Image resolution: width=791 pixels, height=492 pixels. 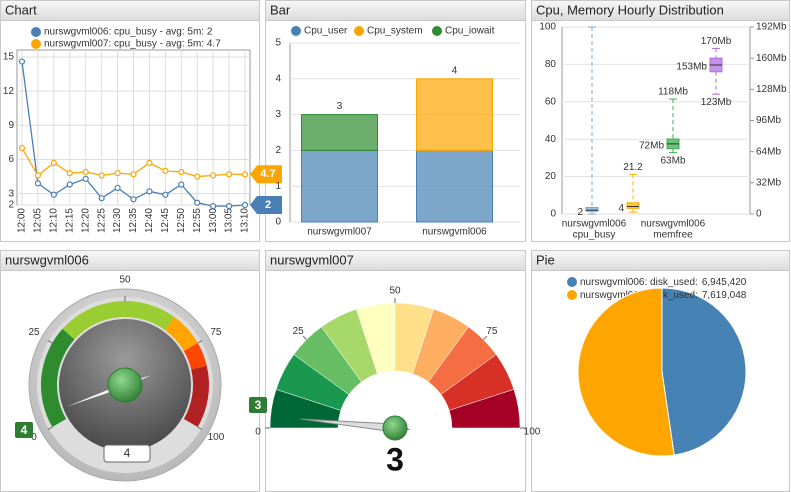 What do you see at coordinates (673, 92) in the screenshot?
I see `value-label: 118Mb` at bounding box center [673, 92].